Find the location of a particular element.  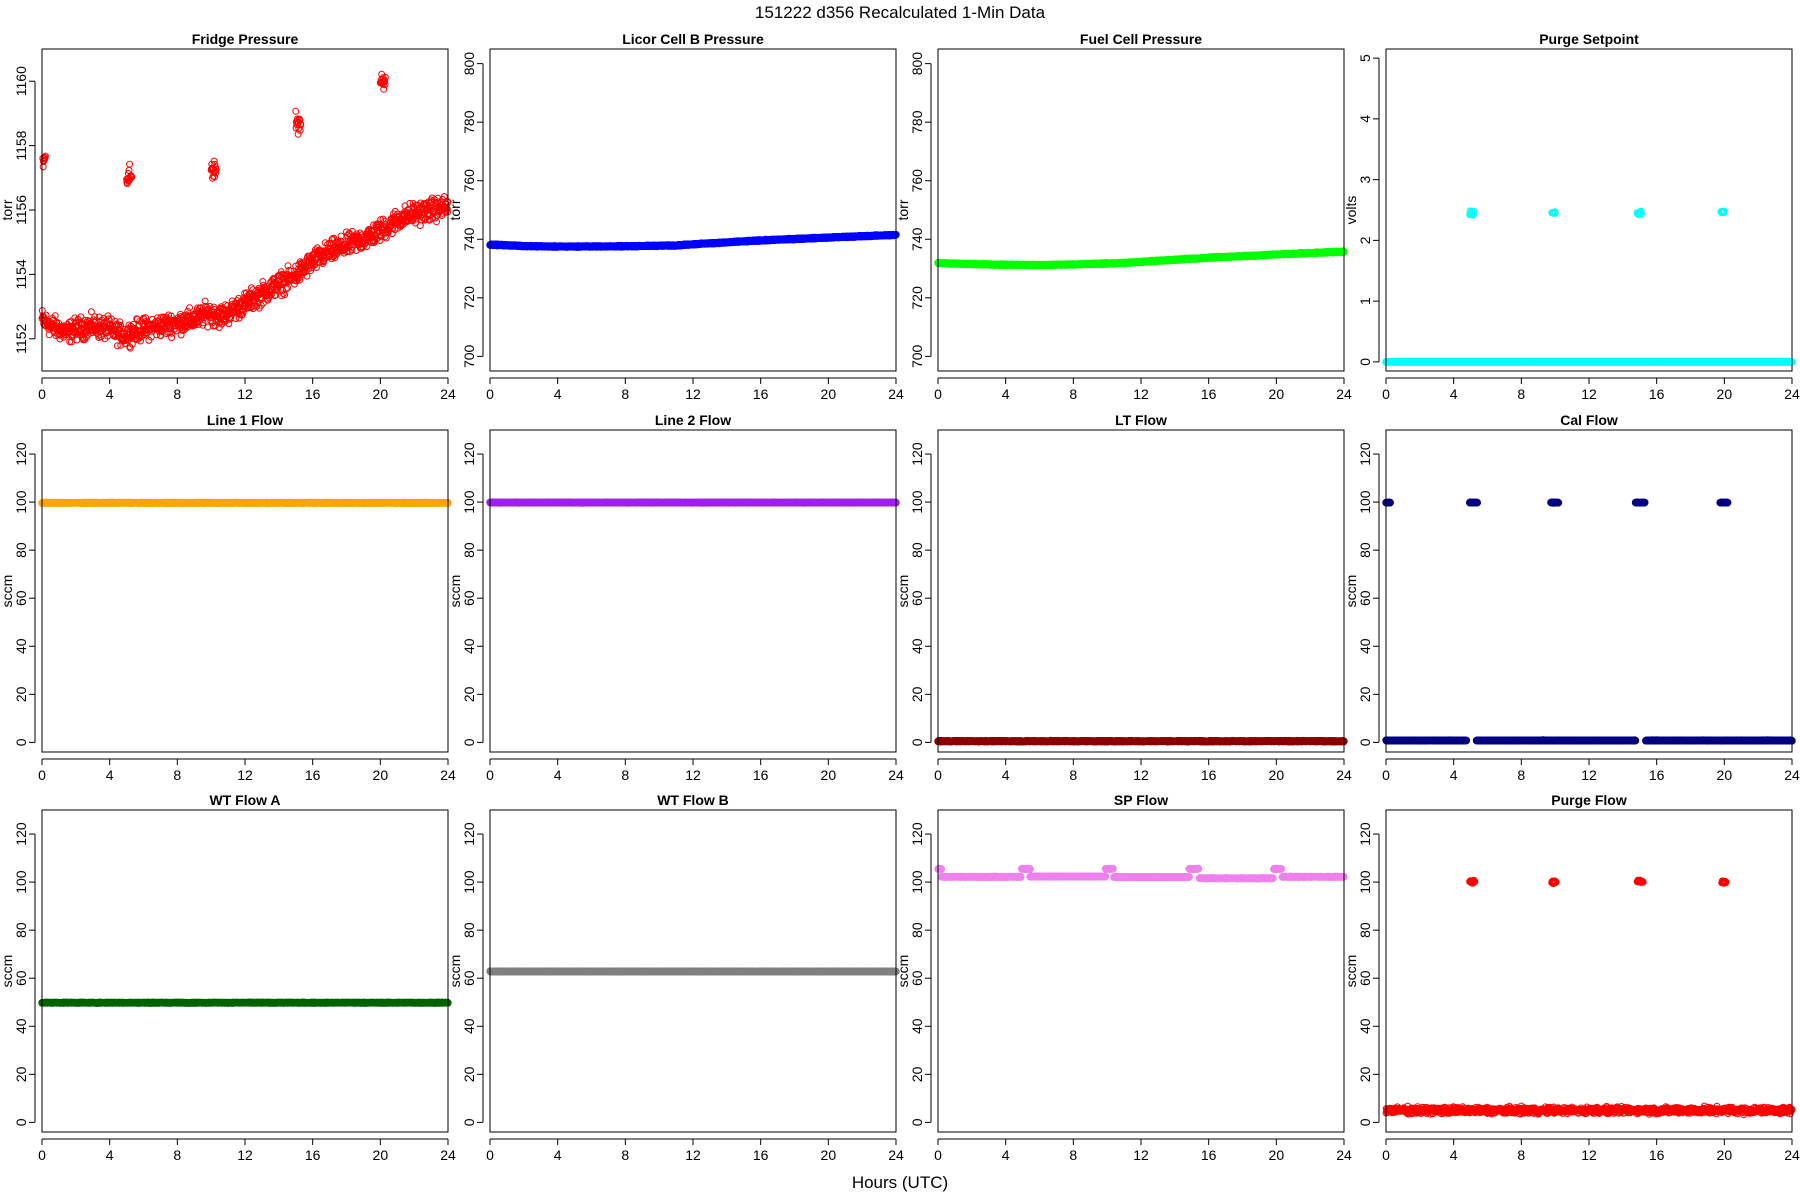

y-tick-label: 780 is located at coordinates (469, 122).